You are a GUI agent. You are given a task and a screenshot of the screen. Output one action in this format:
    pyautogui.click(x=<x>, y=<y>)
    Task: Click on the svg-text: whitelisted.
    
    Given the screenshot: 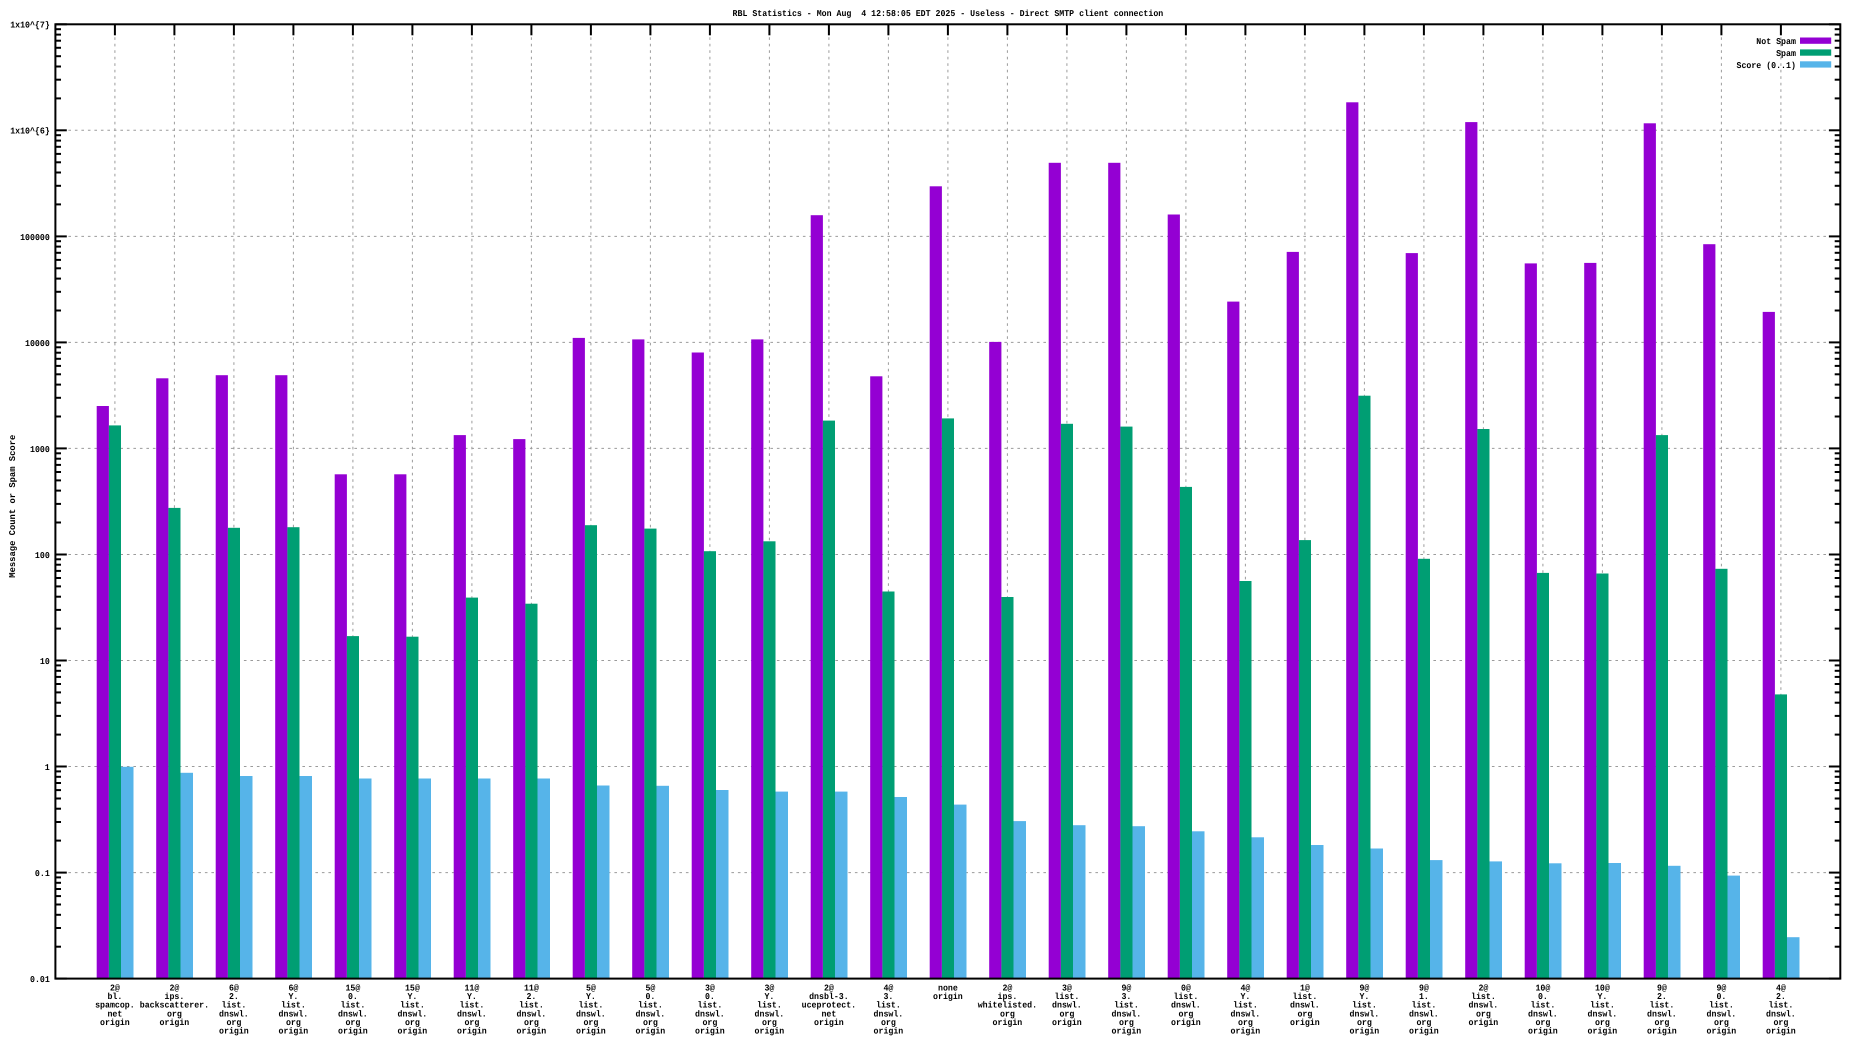 What is the action you would take?
    pyautogui.click(x=1007, y=1006)
    